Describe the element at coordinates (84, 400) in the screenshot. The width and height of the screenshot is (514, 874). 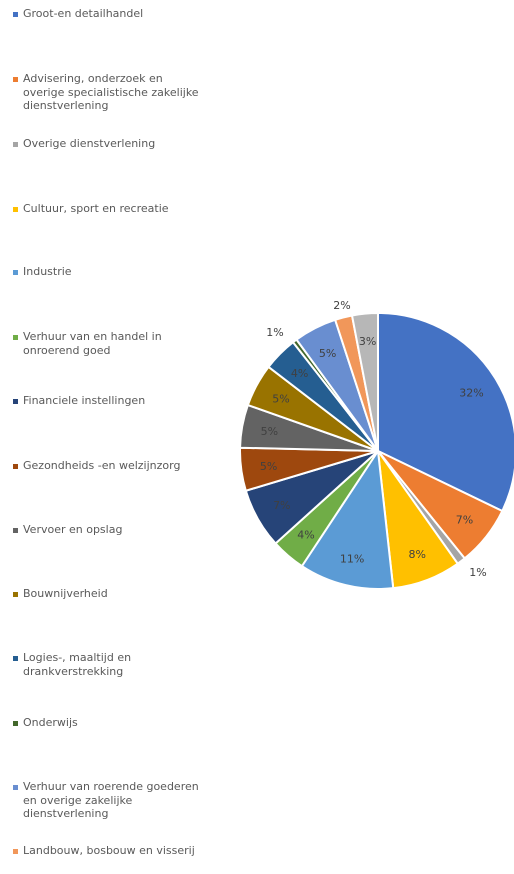
I see `legend-label: Financiele instellingen` at that location.